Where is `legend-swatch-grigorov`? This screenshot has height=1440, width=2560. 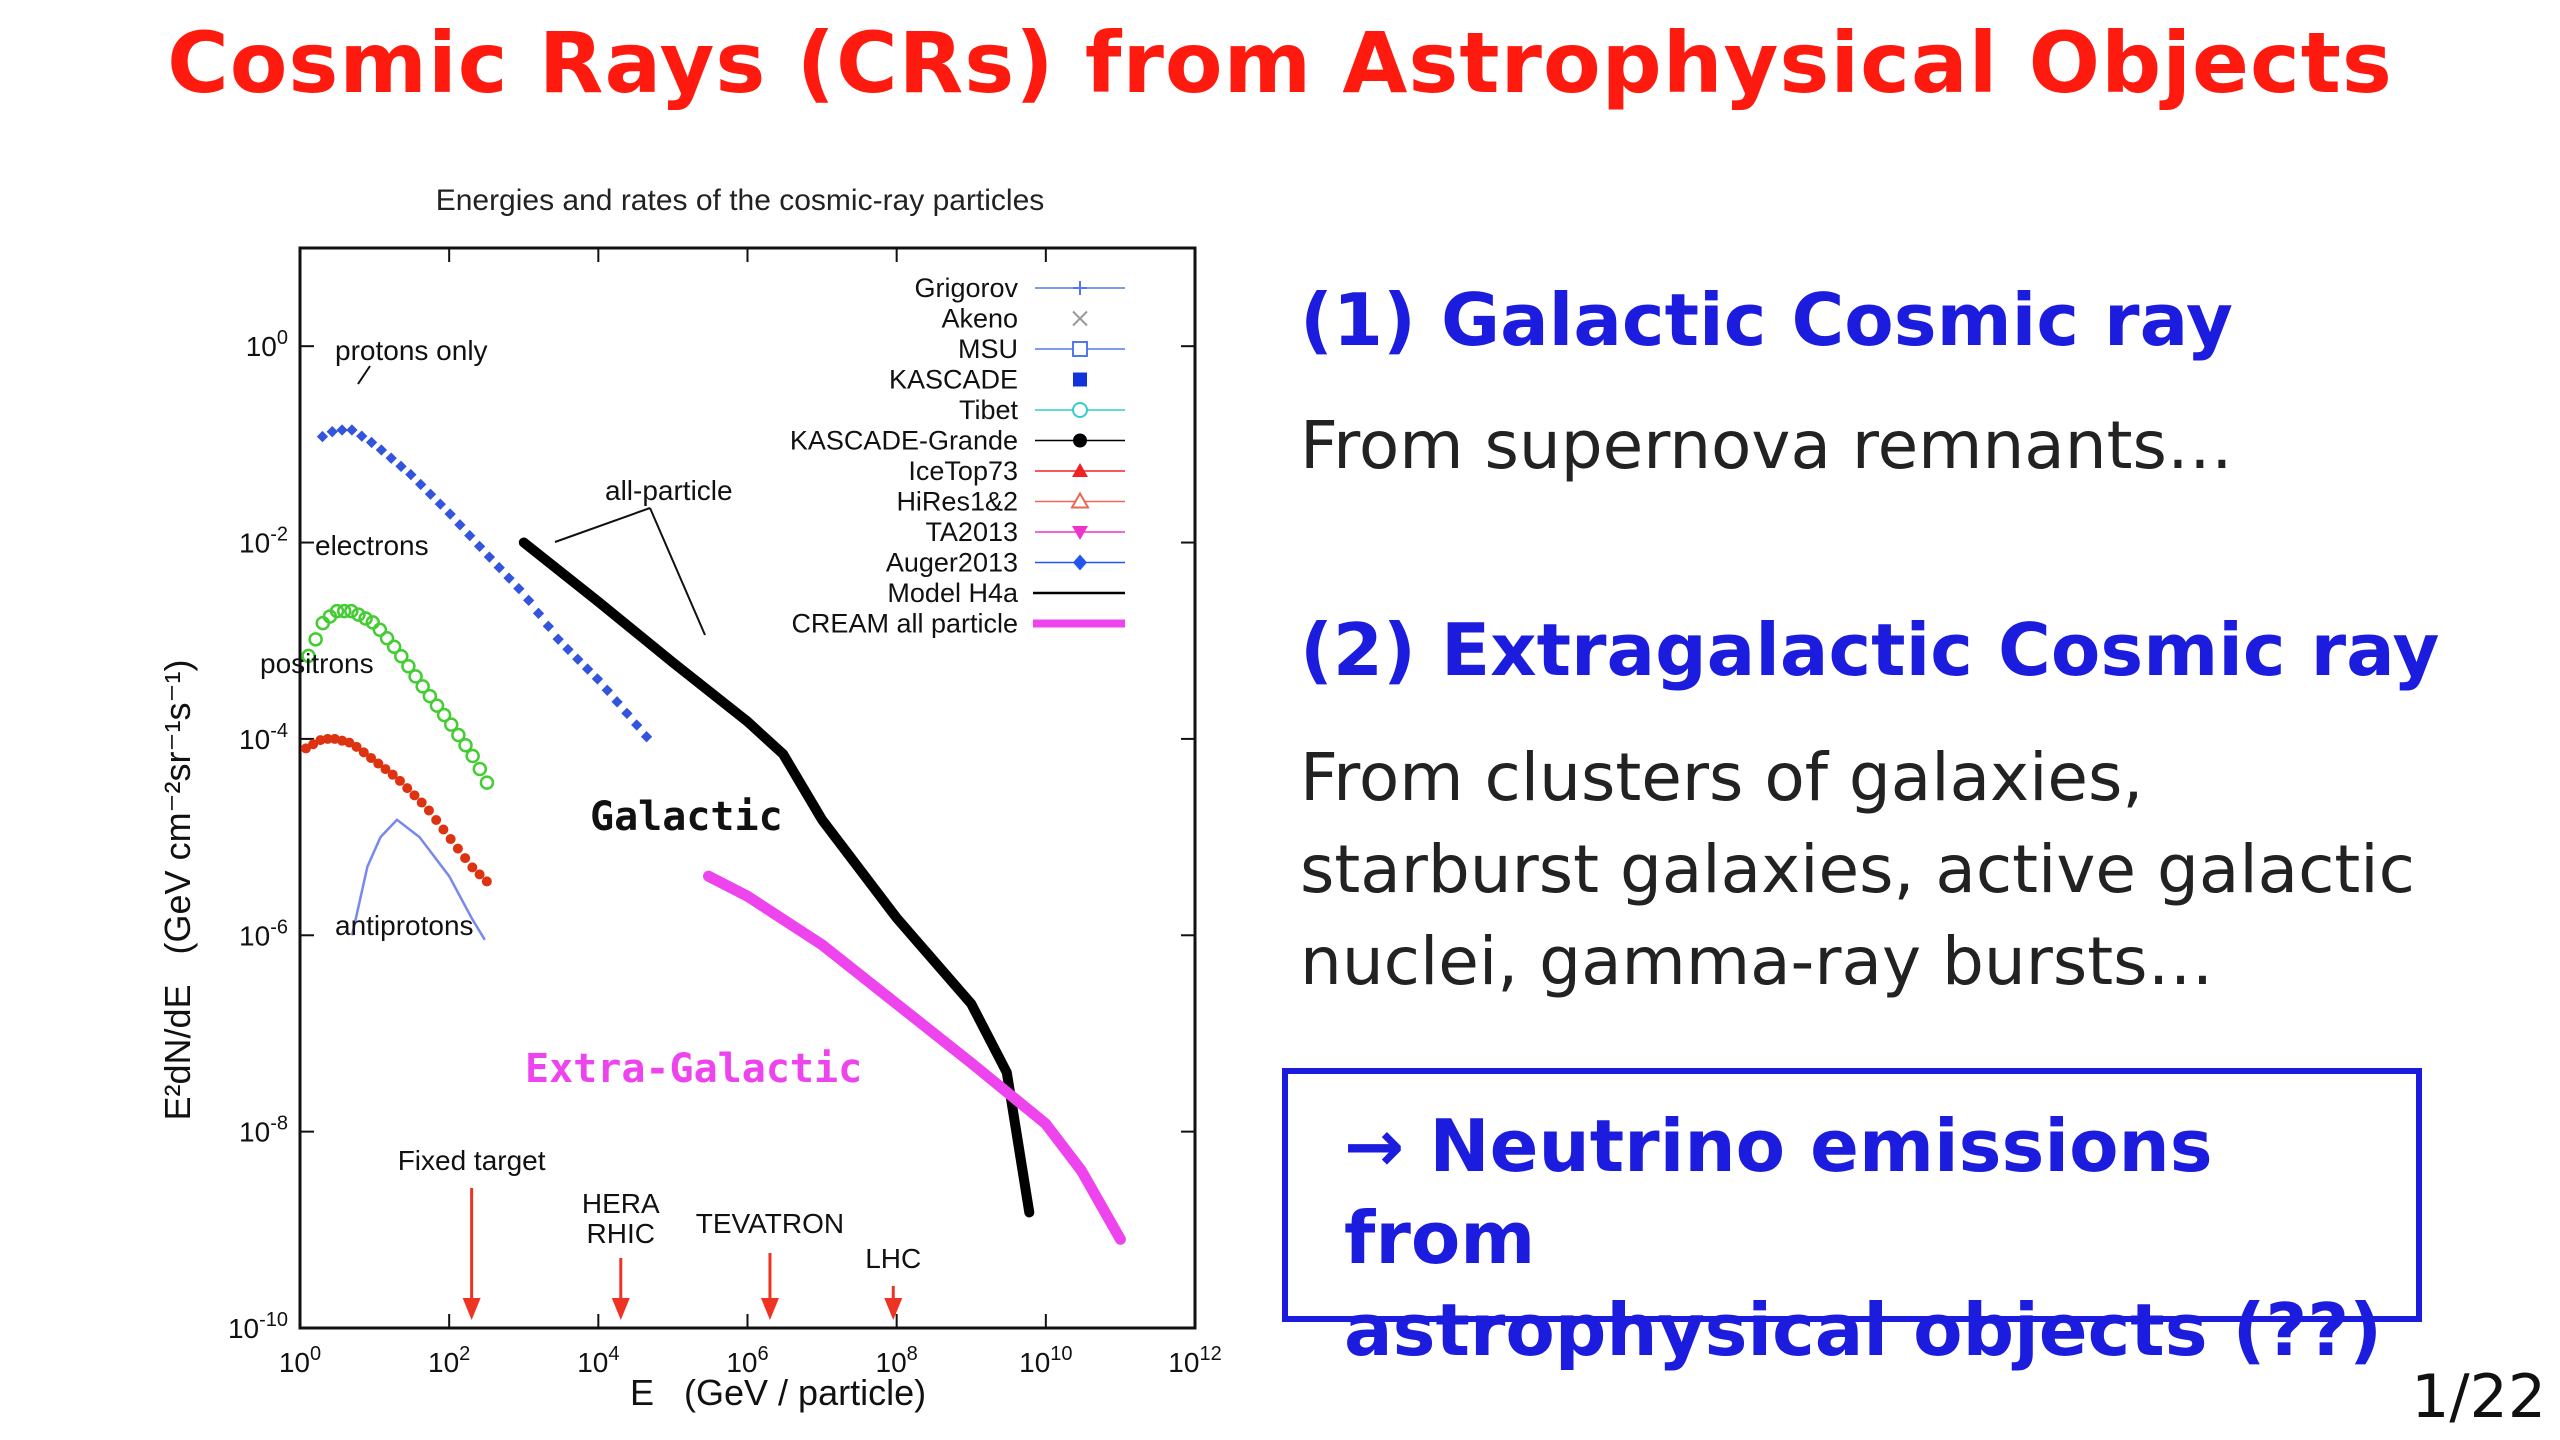
legend-swatch-grigorov is located at coordinates (1080, 288).